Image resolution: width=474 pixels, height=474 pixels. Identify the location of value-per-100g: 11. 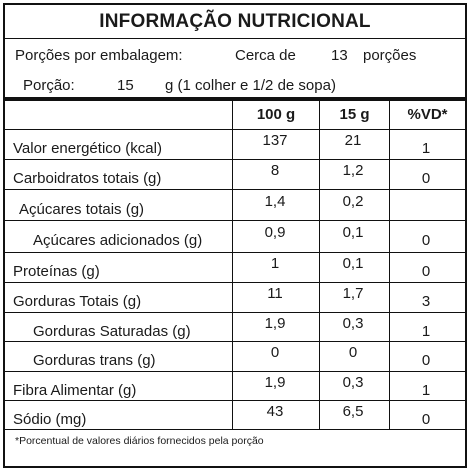
(275, 293).